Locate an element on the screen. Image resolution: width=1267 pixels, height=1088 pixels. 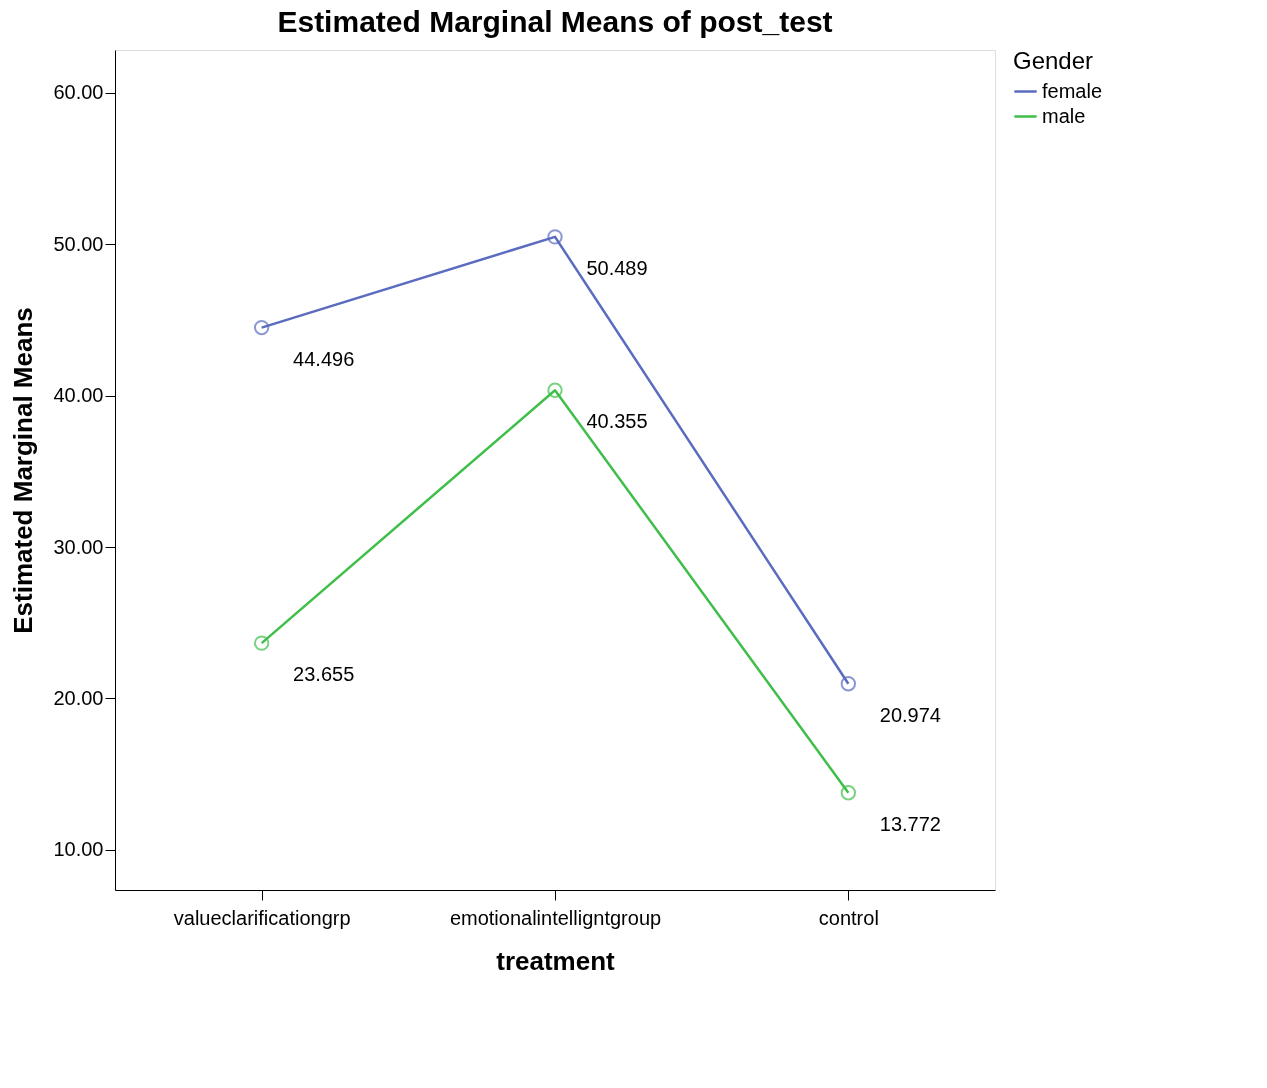
x-axis-title: treatment is located at coordinates (556, 960).